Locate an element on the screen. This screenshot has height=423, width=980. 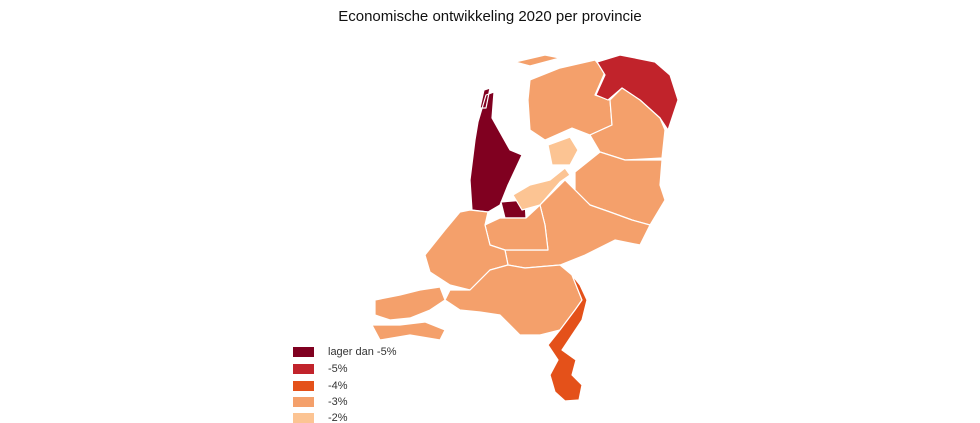
province-zeeland is located at coordinates (408, 313).